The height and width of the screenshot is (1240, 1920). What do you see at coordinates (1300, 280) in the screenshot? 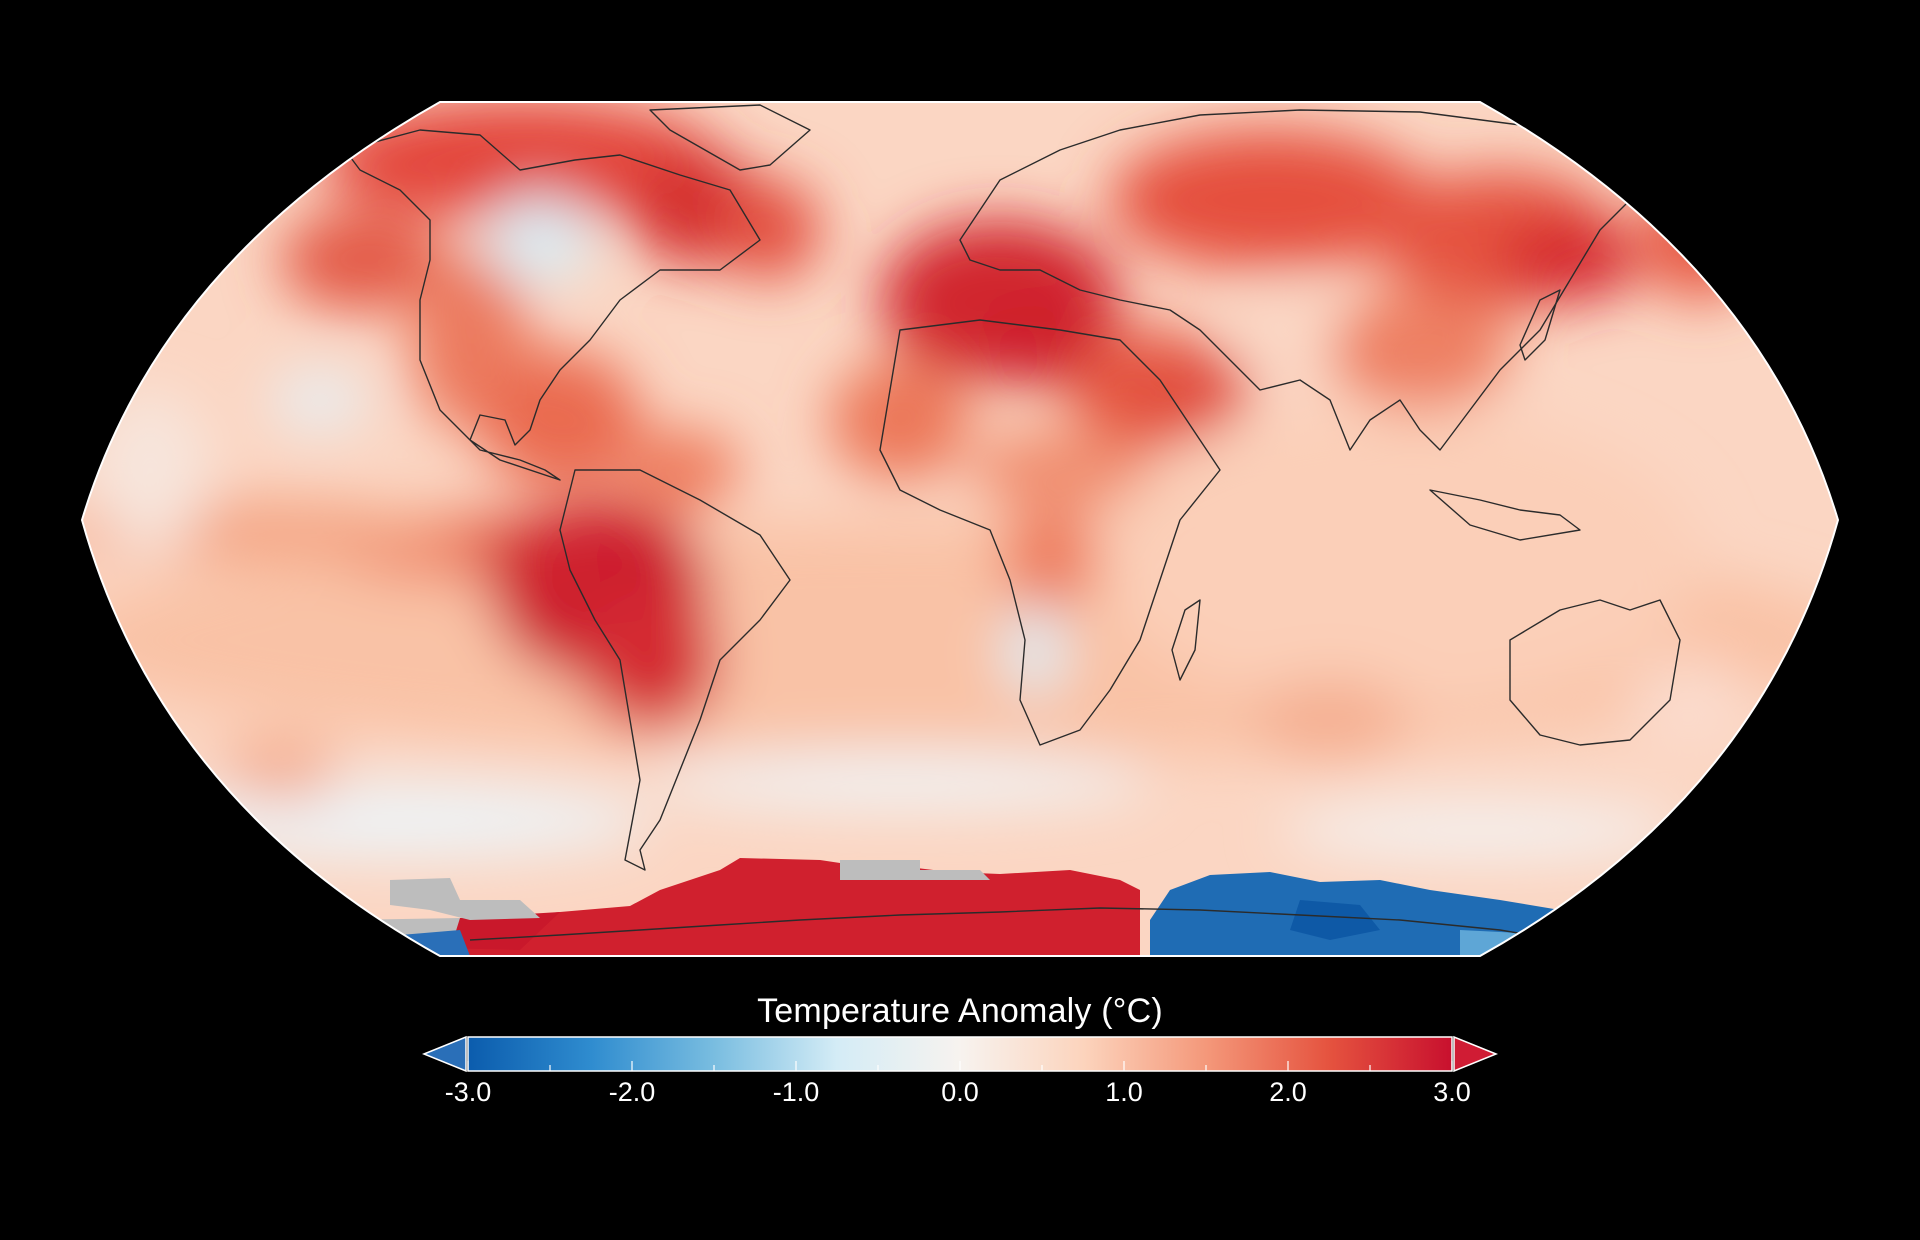
I see `coastline-eurasia` at bounding box center [1300, 280].